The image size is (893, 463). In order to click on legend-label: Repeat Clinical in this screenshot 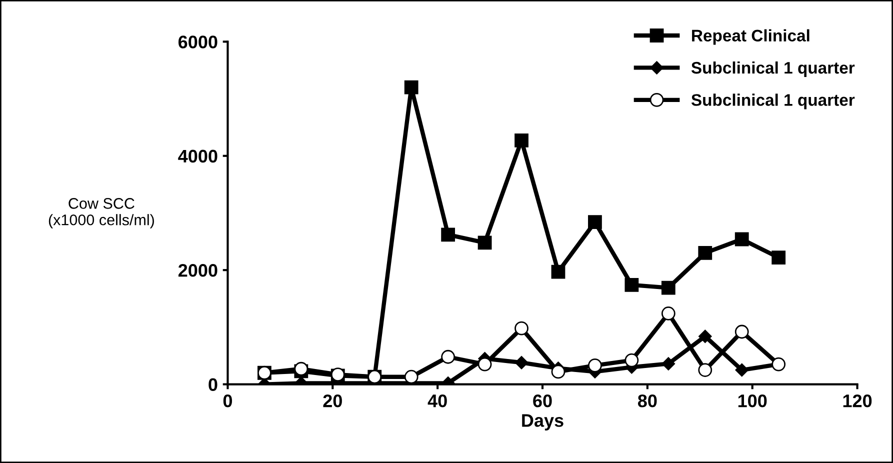, I will do `click(751, 37)`.